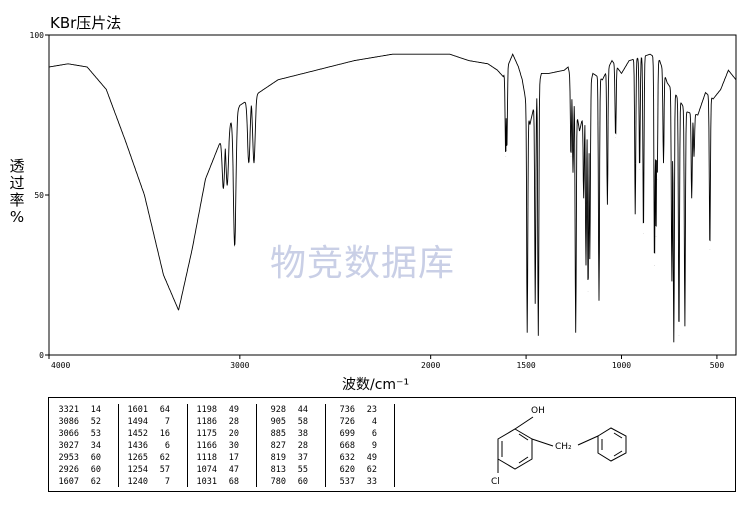  What do you see at coordinates (290, 482) in the screenshot?
I see `peak-table-row: 780 60` at bounding box center [290, 482].